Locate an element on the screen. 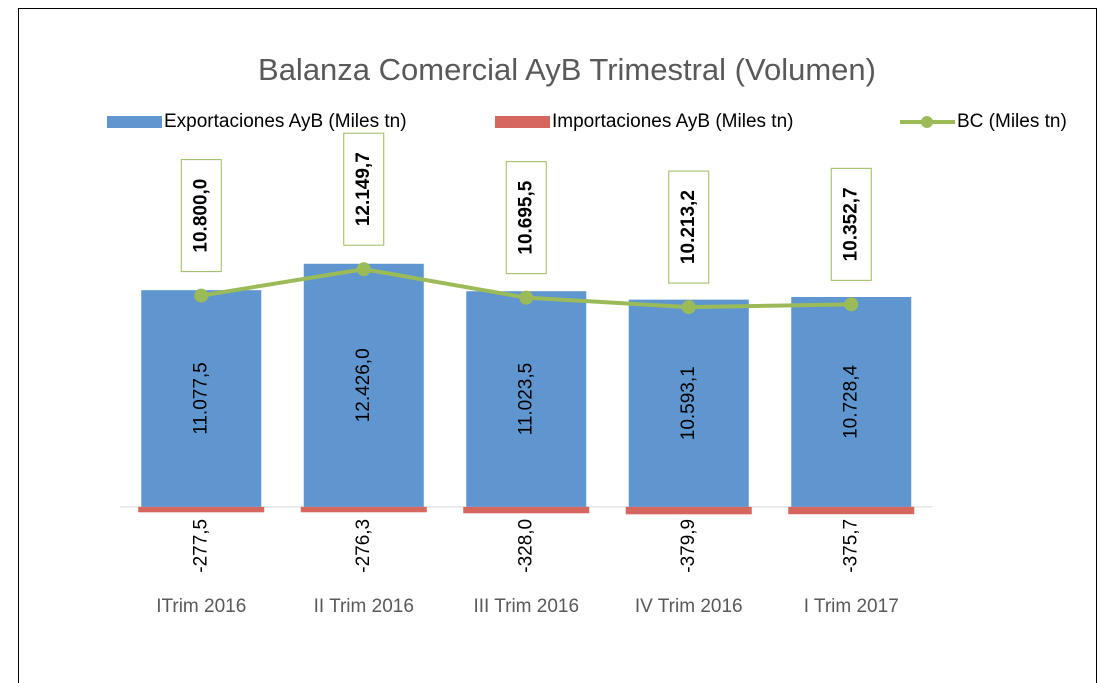  line-value-label: 10.800,0 is located at coordinates (200, 216).